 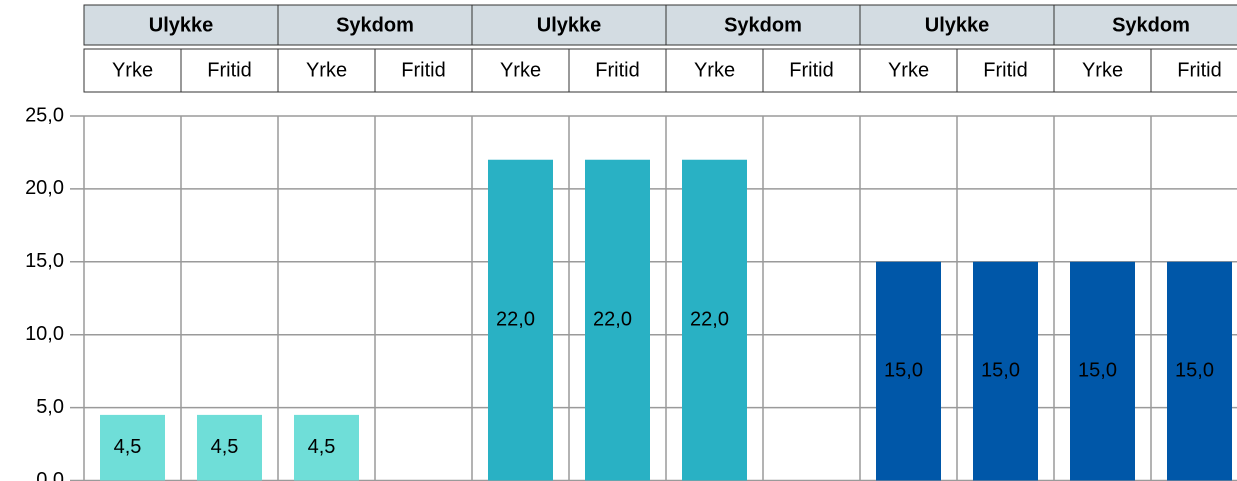 What do you see at coordinates (44, 261) in the screenshot?
I see `y-tick-label: 15,0` at bounding box center [44, 261].